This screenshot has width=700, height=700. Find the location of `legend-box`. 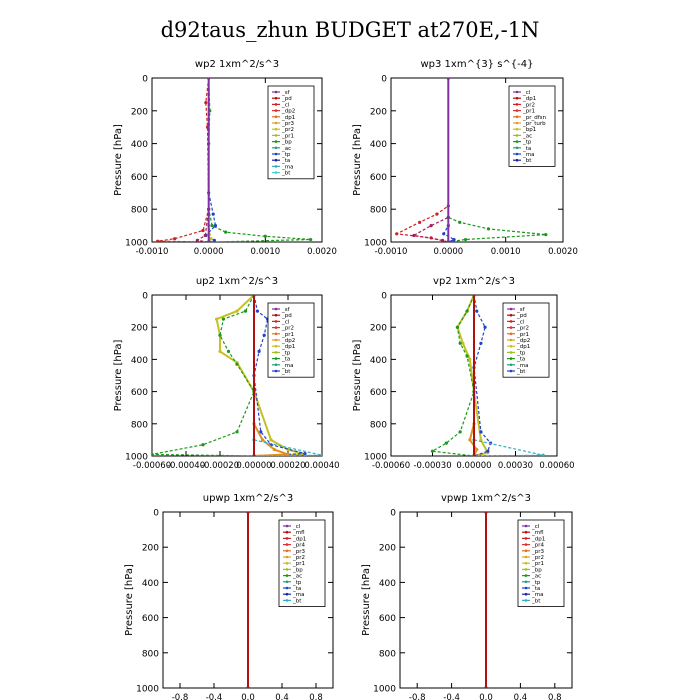

legend-box is located at coordinates (291, 132).